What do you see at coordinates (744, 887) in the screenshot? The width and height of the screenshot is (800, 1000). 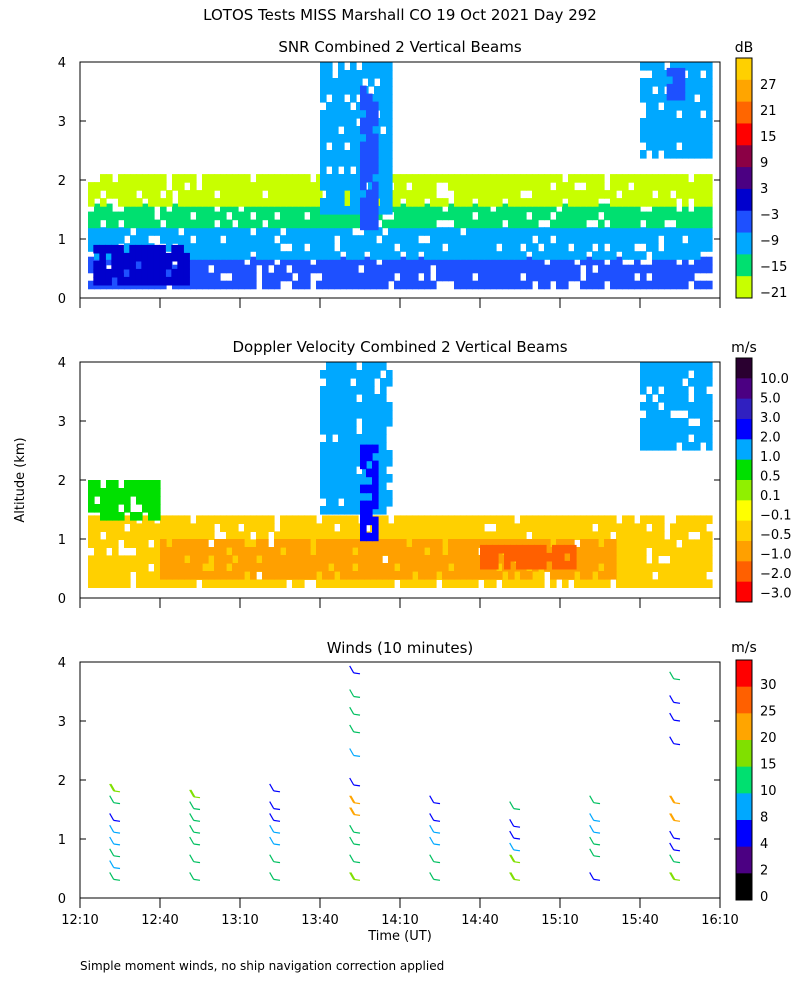 I see `colorbar-swatch` at bounding box center [744, 887].